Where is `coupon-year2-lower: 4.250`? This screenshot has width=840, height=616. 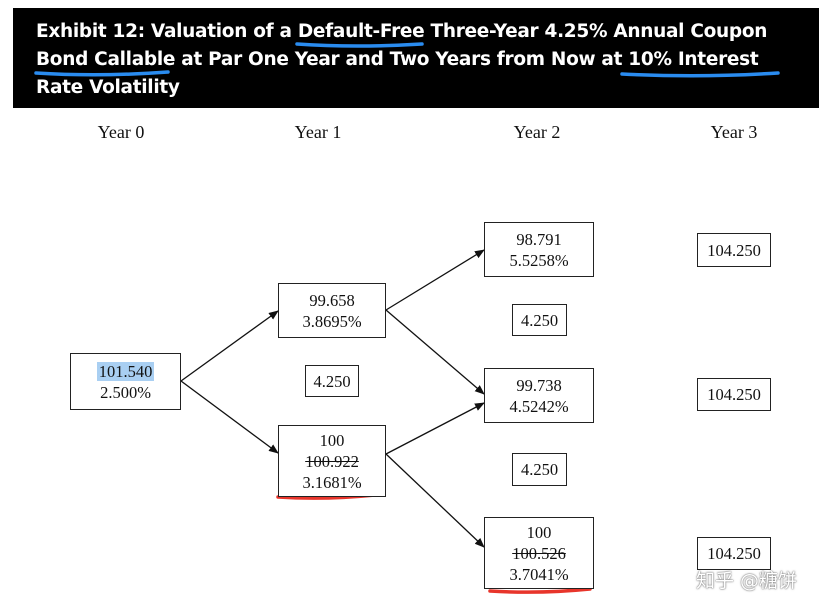
coupon-year2-lower: 4.250 is located at coordinates (539, 469).